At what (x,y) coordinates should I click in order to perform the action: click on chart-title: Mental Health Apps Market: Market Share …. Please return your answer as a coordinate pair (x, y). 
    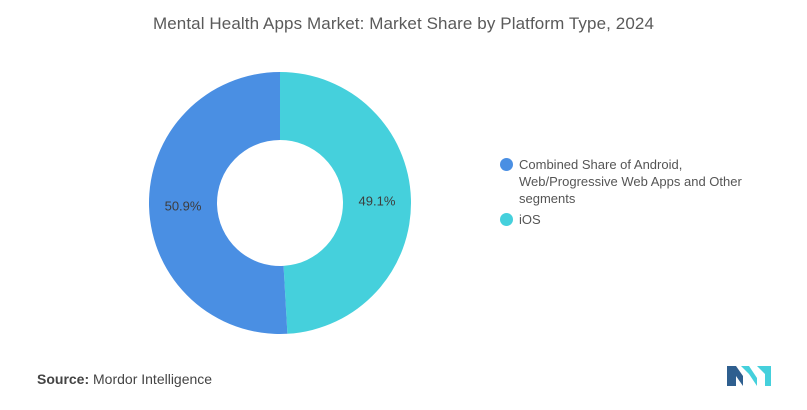
    Looking at the image, I should click on (403, 23).